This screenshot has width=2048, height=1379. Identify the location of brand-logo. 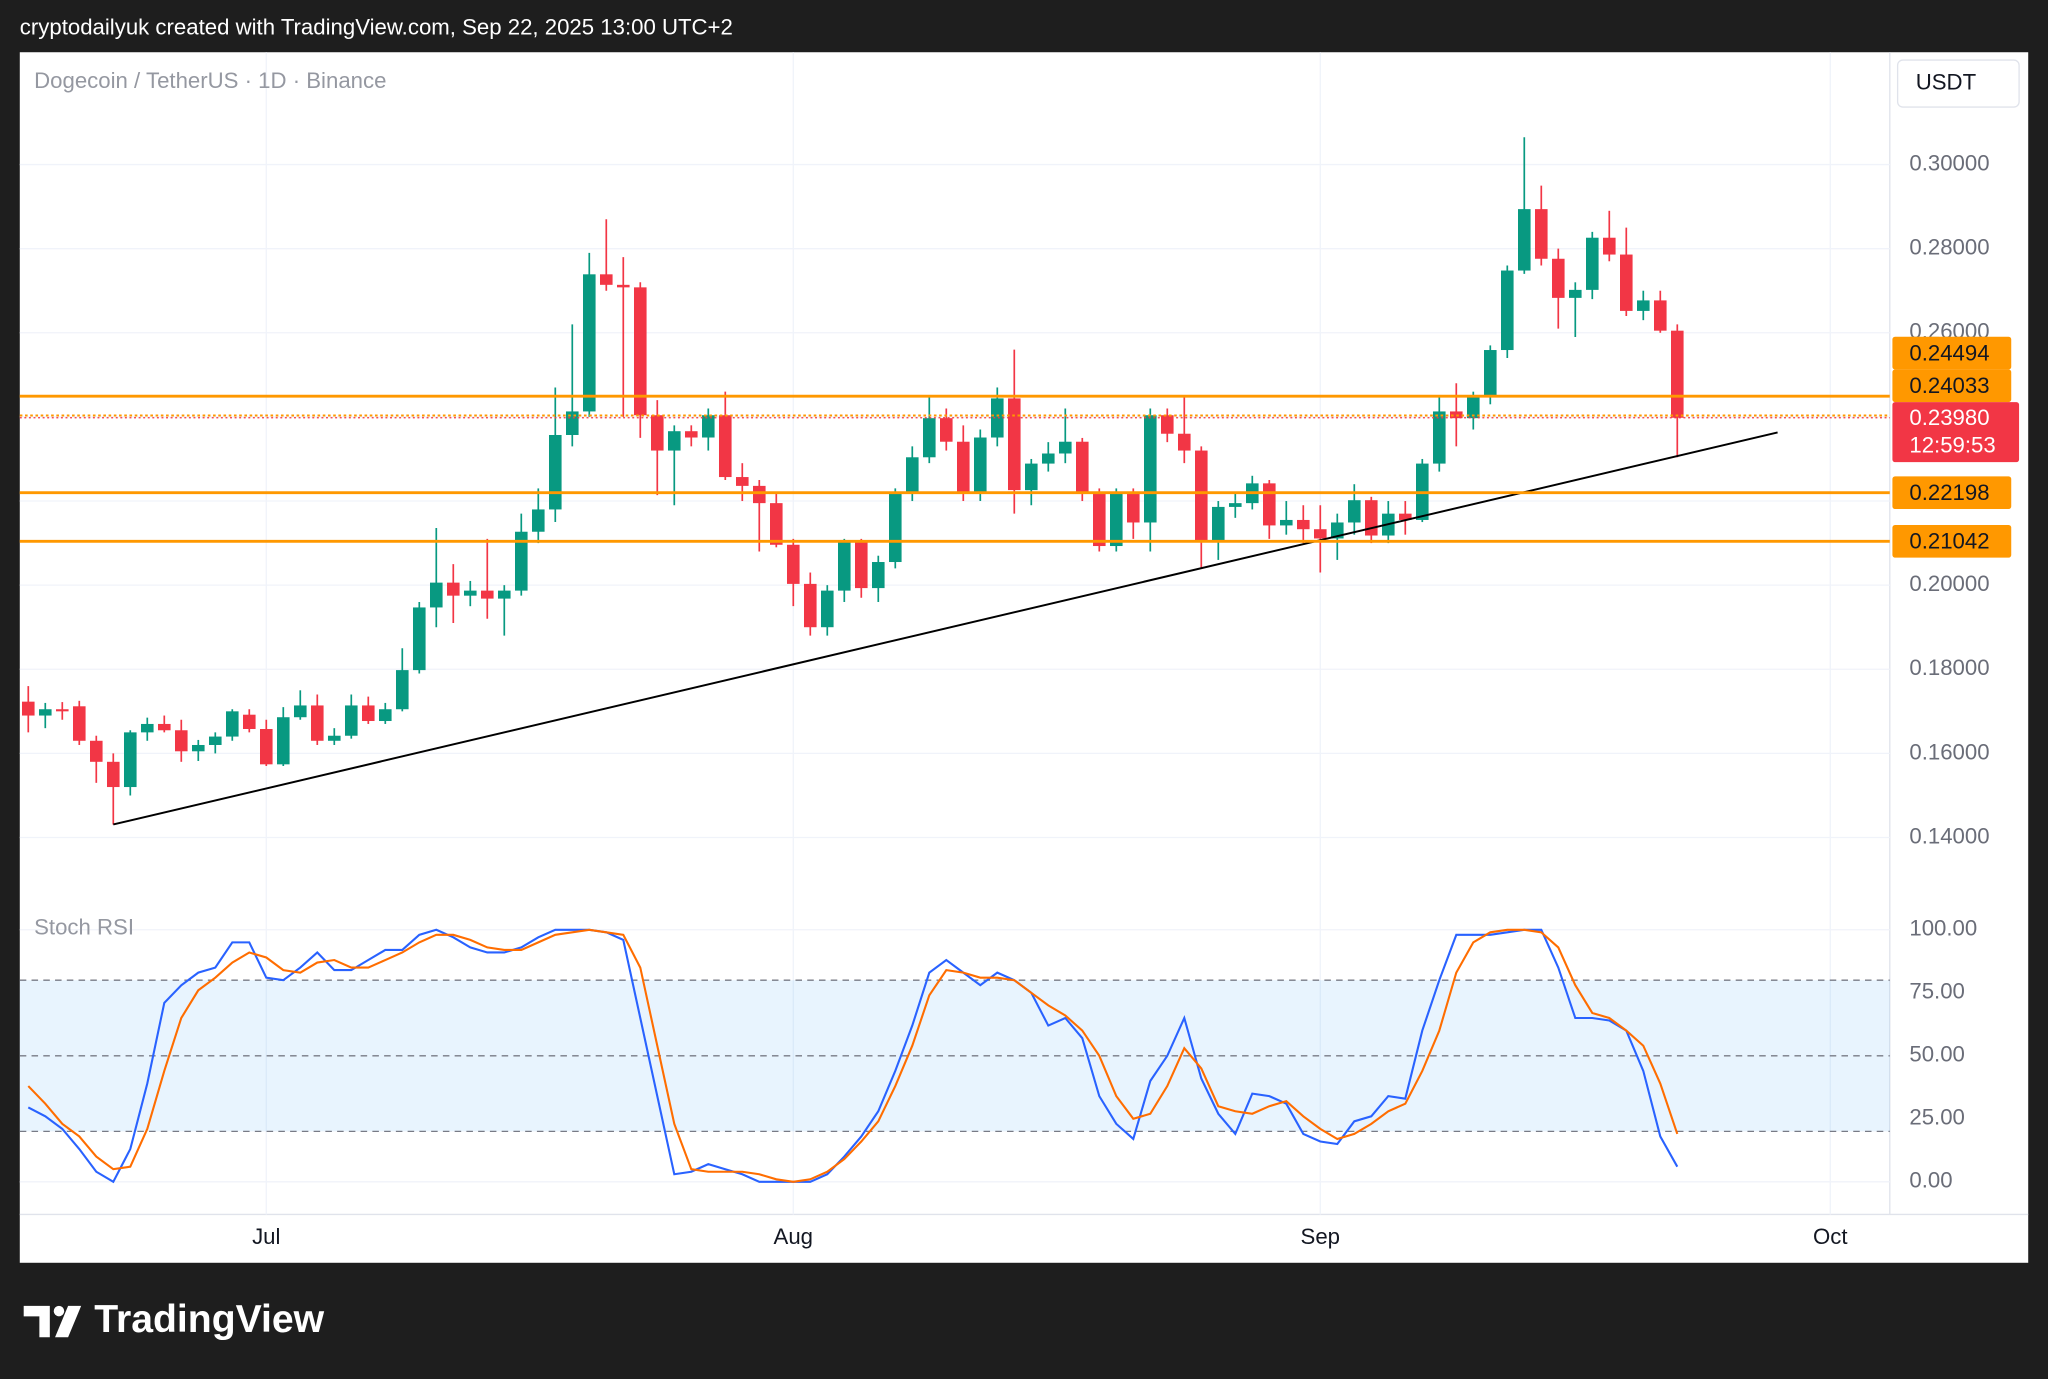
(52, 1321).